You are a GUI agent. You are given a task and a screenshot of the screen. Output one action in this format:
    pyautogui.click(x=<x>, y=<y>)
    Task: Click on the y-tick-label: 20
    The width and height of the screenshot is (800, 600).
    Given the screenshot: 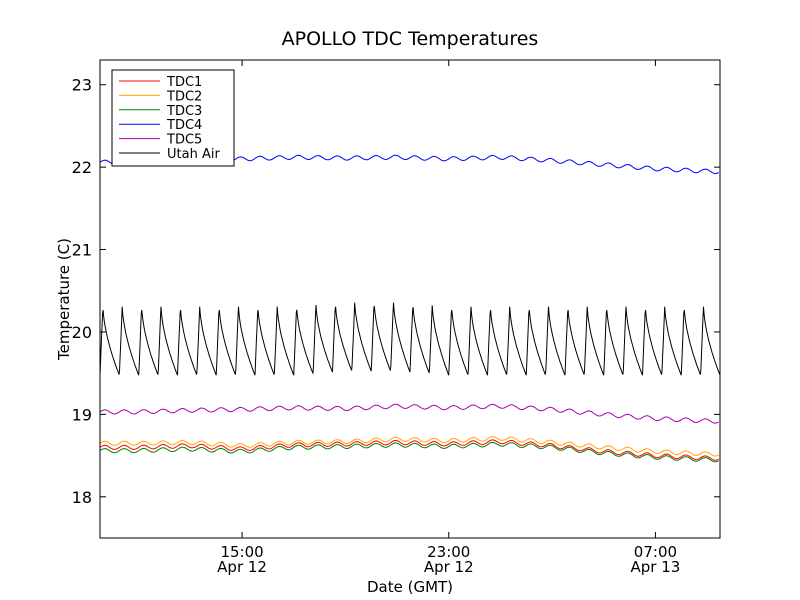 What is the action you would take?
    pyautogui.click(x=82, y=332)
    